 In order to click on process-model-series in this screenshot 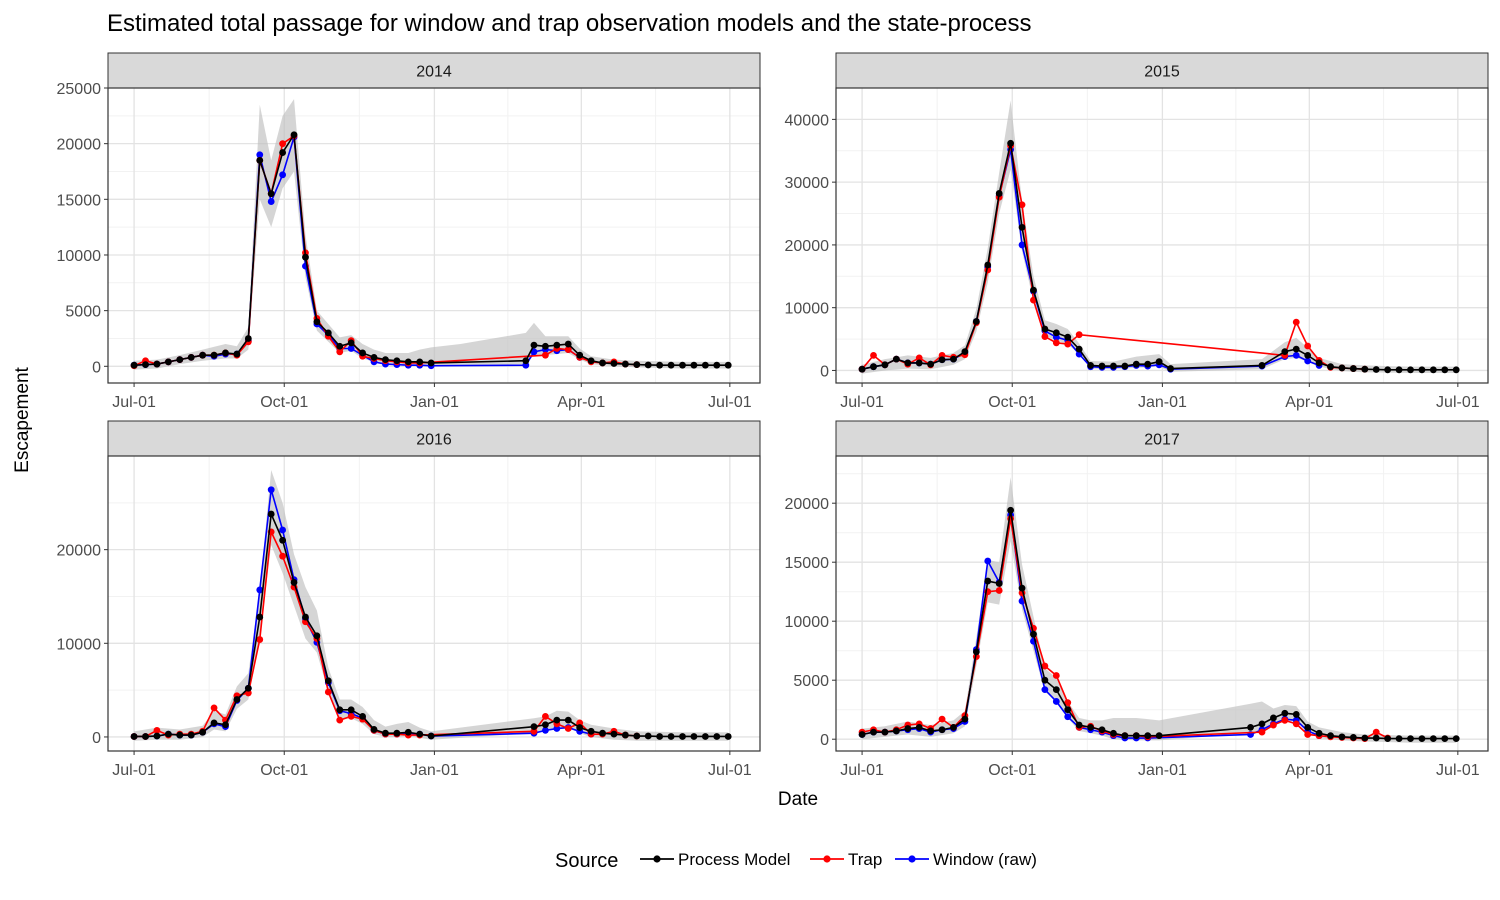, I will do `click(1159, 256)`.